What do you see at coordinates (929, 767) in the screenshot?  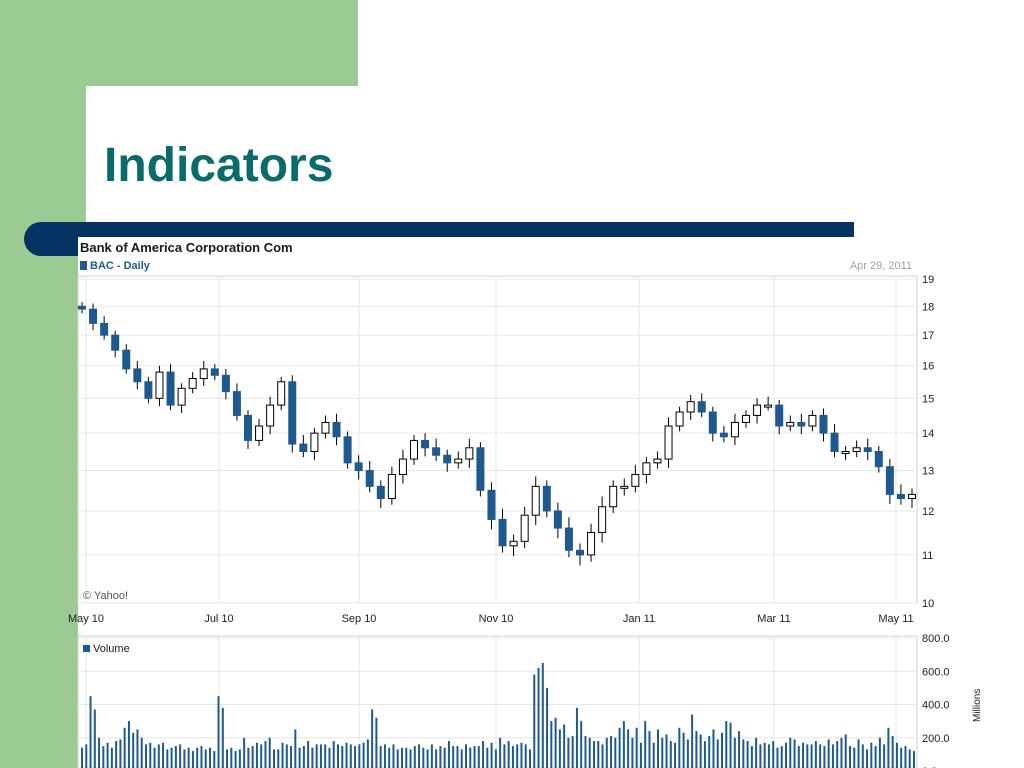 I see `volume-y-tick-label: 0.0` at bounding box center [929, 767].